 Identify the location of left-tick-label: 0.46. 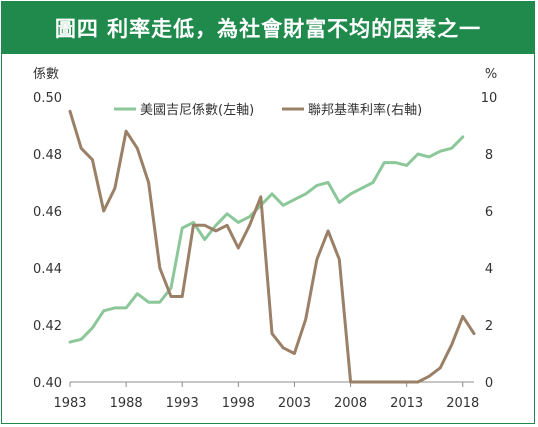
(47, 212).